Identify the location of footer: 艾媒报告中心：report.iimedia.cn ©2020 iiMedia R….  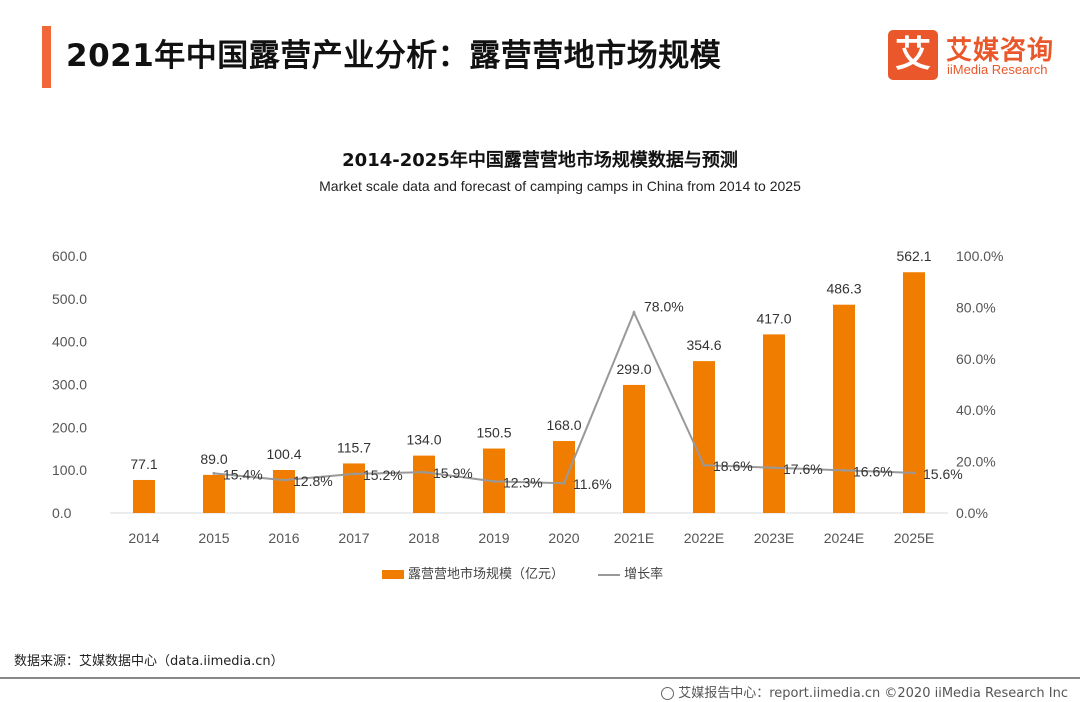
(864, 691).